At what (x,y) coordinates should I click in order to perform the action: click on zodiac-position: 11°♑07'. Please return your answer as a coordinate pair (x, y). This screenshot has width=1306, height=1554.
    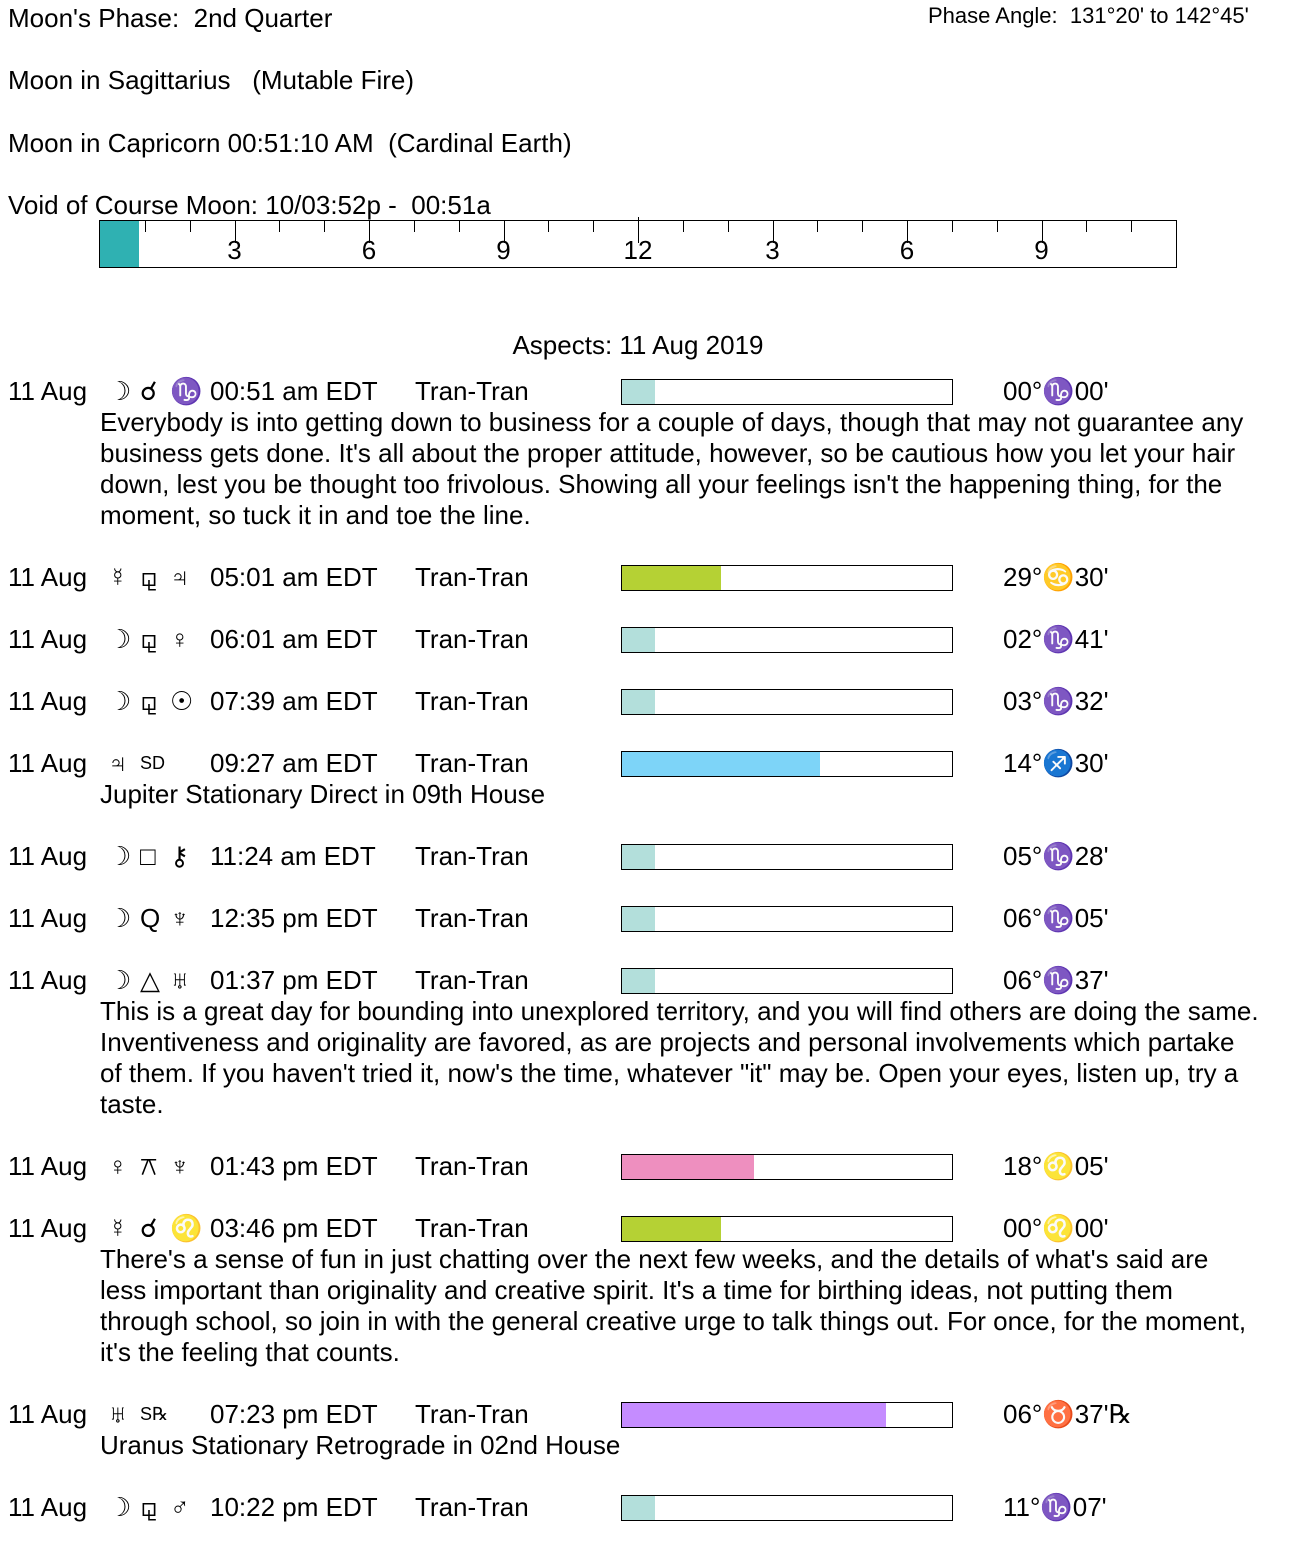
    Looking at the image, I should click on (1055, 1507).